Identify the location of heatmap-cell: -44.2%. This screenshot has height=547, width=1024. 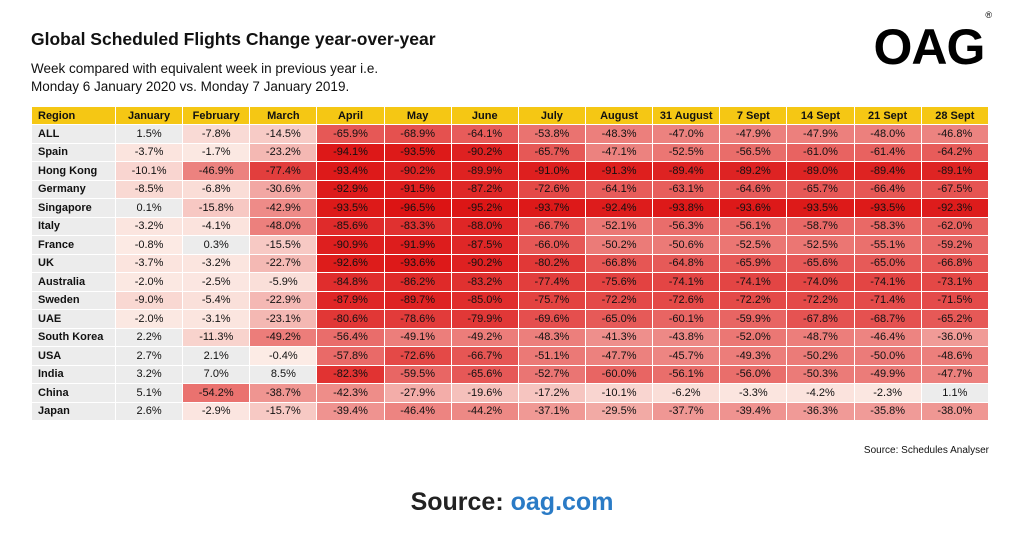
(484, 411).